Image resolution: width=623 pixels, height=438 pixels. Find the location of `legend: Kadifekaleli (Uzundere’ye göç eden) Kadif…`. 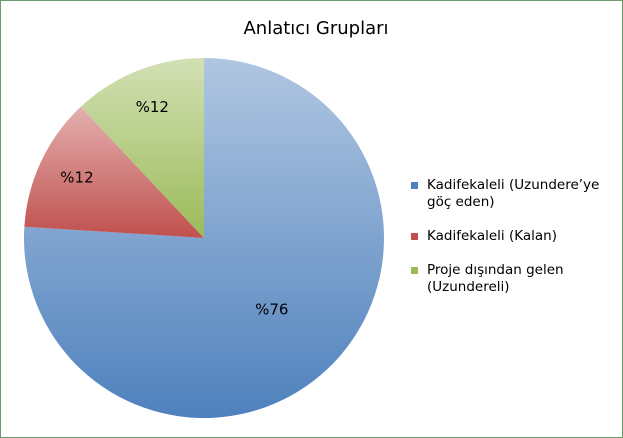

legend: Kadifekaleli (Uzundere’ye göç eden) Kadif… is located at coordinates (513, 245).